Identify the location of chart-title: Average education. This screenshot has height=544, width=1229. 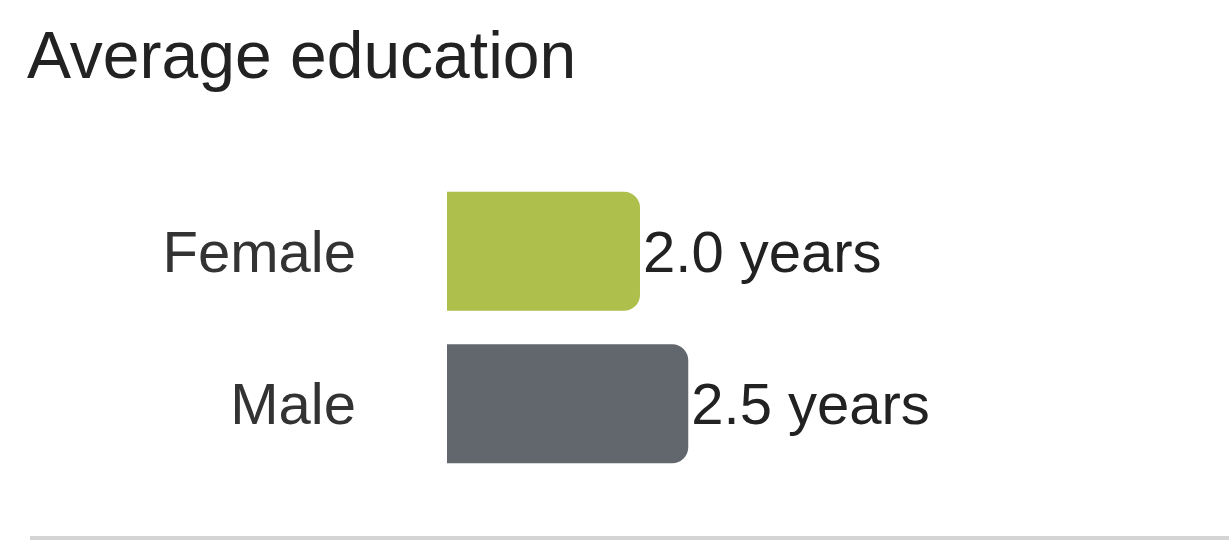
(302, 55).